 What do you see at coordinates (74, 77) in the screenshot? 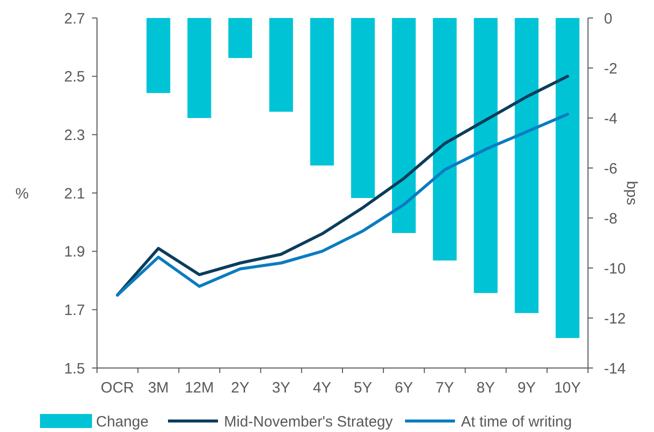
I see `y-tick-label: 2.5` at bounding box center [74, 77].